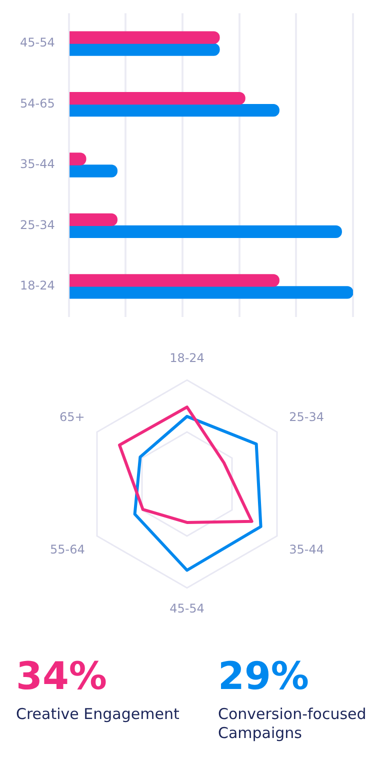 Image resolution: width=375 pixels, height=766 pixels. What do you see at coordinates (98, 714) in the screenshot?
I see `text: Creative Engagement` at bounding box center [98, 714].